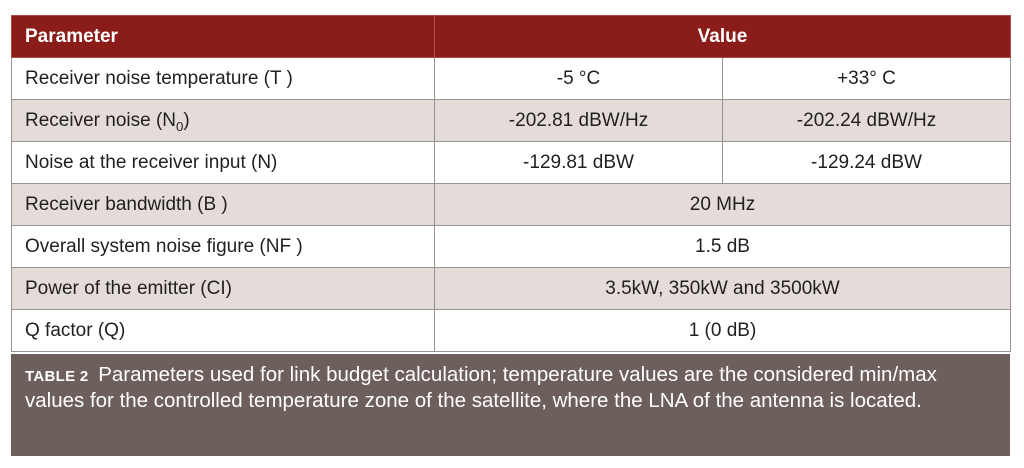 Image resolution: width=1024 pixels, height=468 pixels. I want to click on row-value-min: -5 °C, so click(578, 78).